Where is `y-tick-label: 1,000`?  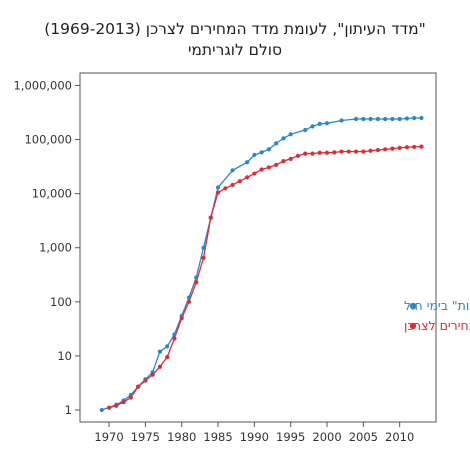
y-tick-label: 1,000 is located at coordinates (55, 248).